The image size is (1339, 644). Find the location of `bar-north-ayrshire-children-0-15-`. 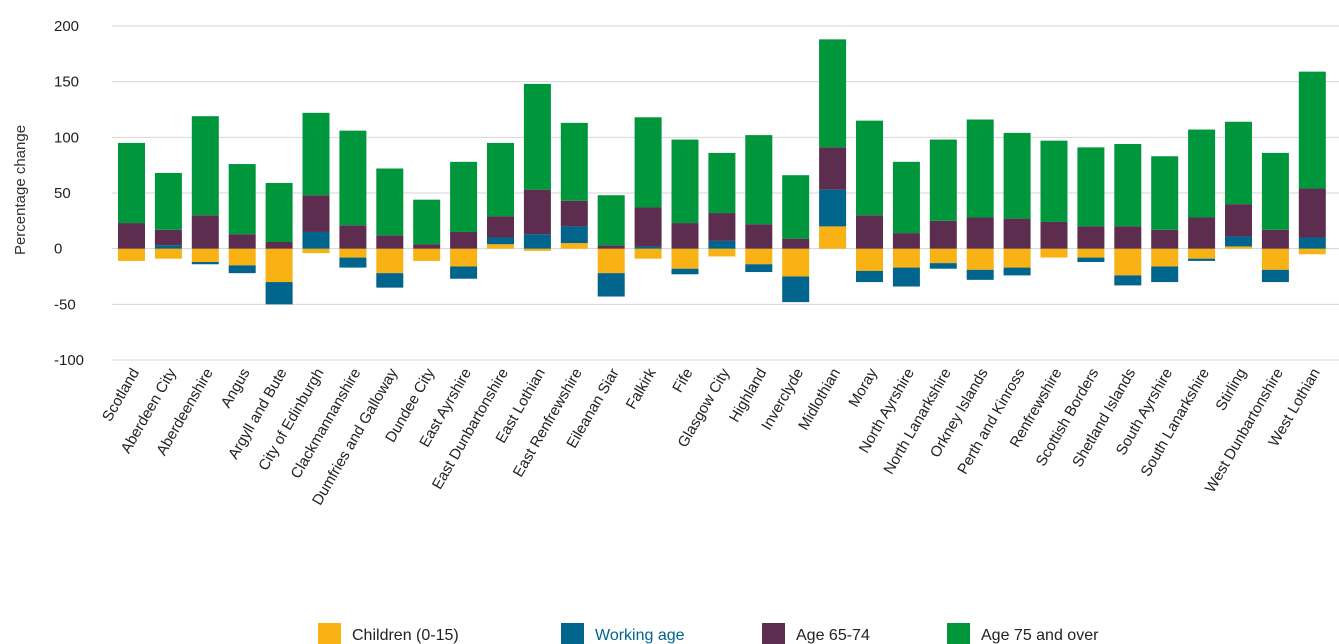

bar-north-ayrshire-children-0-15- is located at coordinates (906, 258).